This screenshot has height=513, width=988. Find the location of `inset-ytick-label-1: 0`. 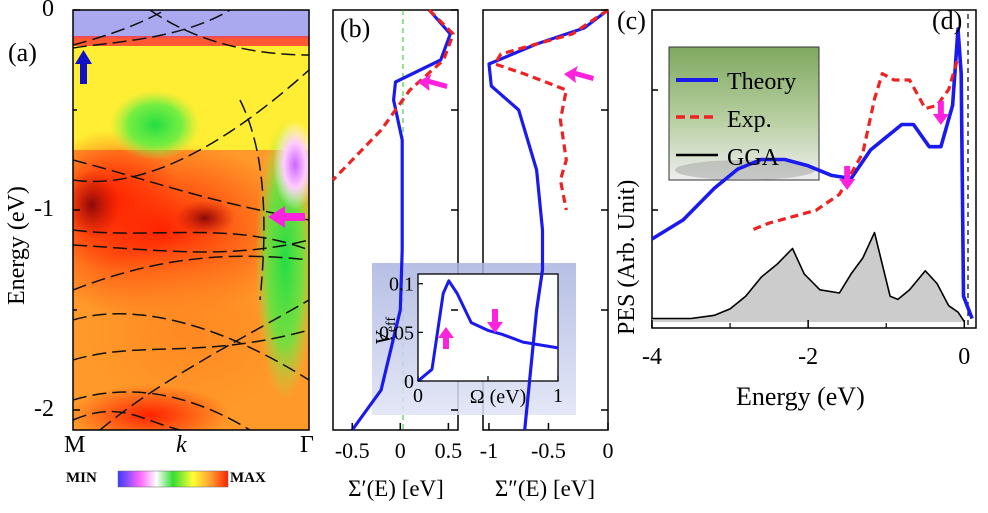

inset-ytick-label-1: 0 is located at coordinates (409, 382).